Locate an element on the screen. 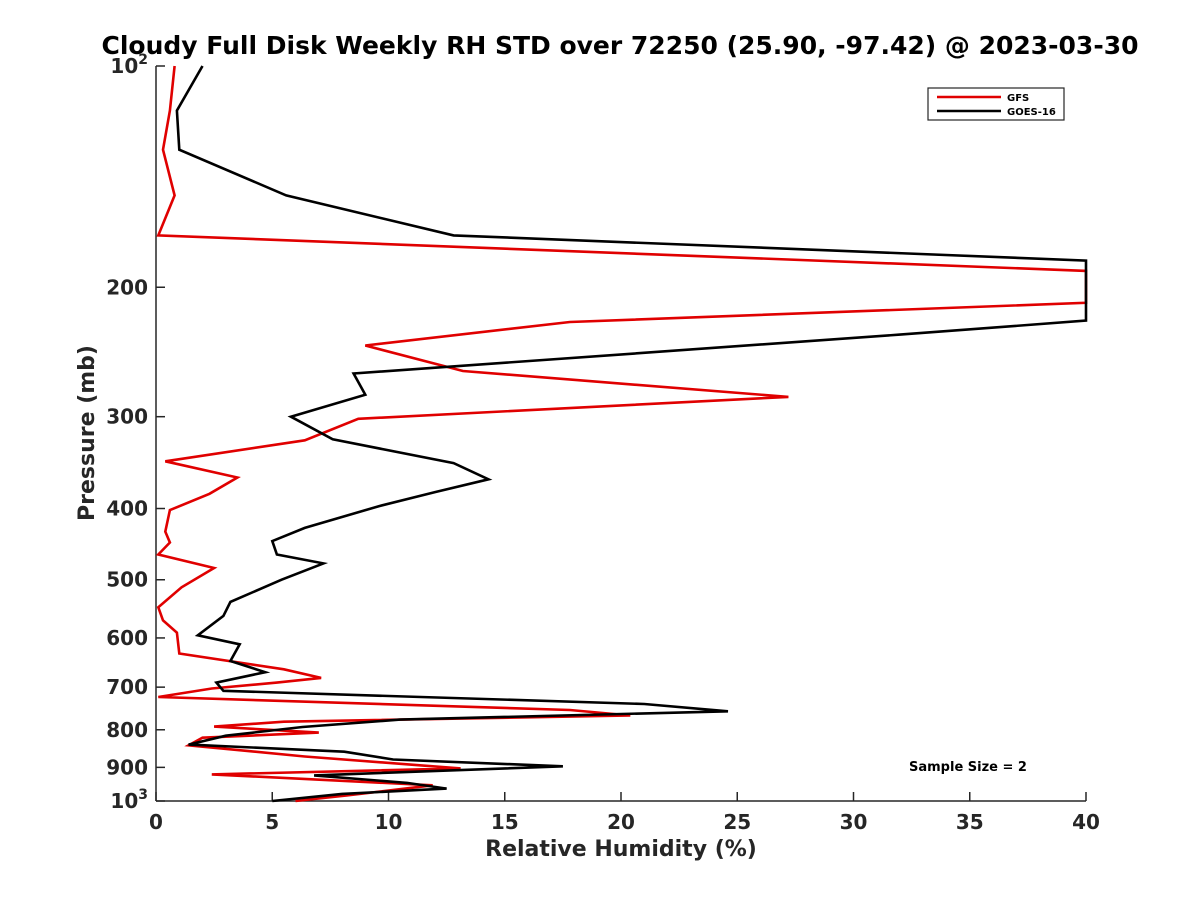 The height and width of the screenshot is (900, 1200). legend-box is located at coordinates (996, 104).